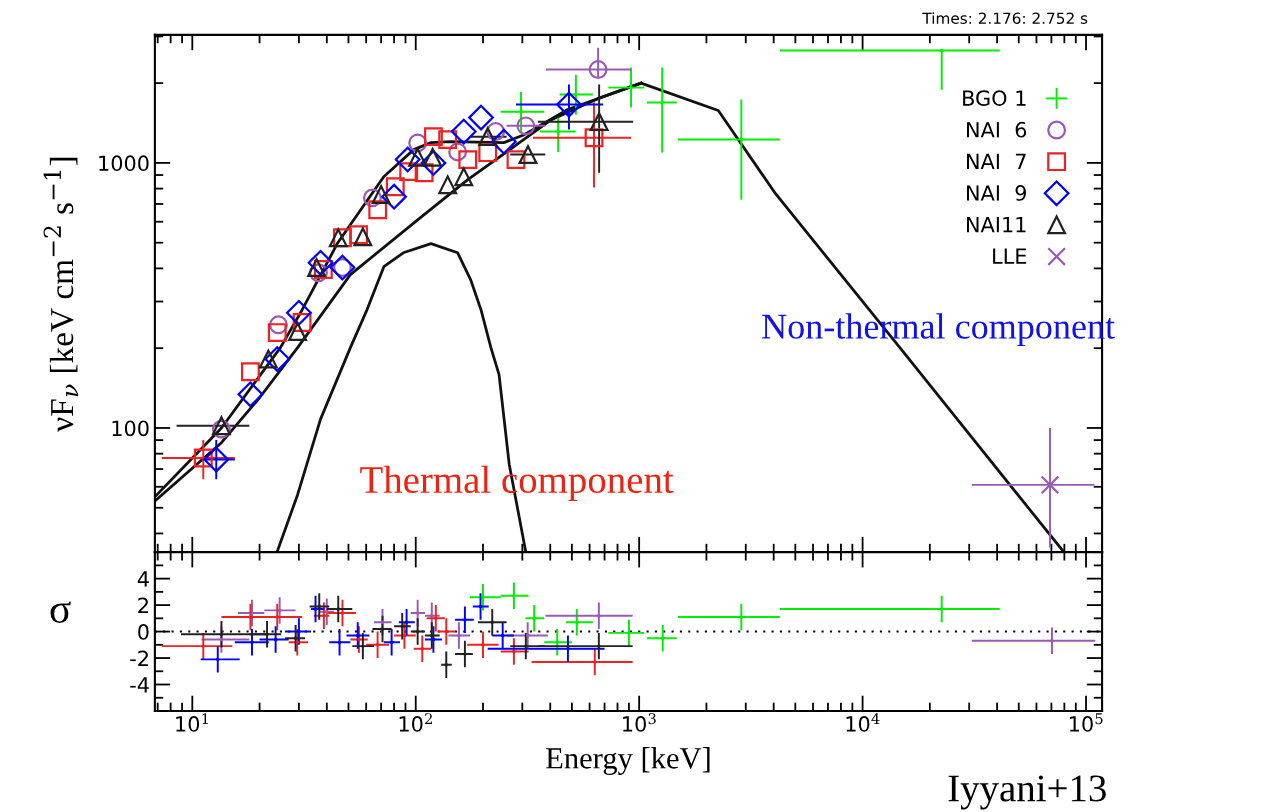  What do you see at coordinates (628, 761) in the screenshot?
I see `x-axis-title: Energy [keV]` at bounding box center [628, 761].